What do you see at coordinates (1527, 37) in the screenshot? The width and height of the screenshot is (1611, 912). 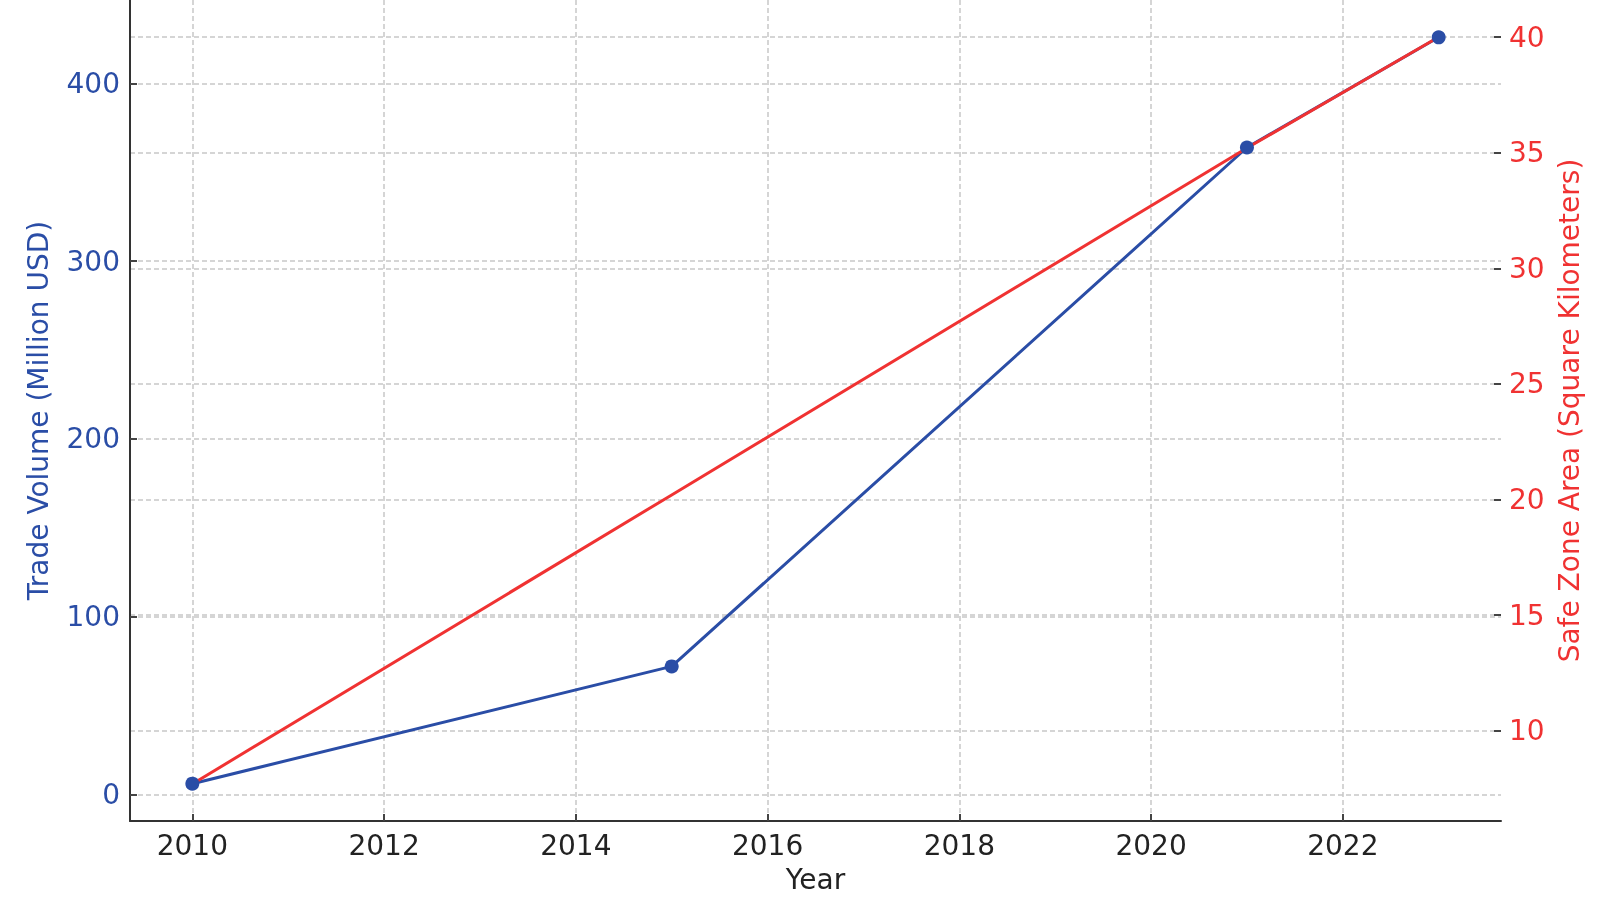 I see `y2-tick-label: 40` at bounding box center [1527, 37].